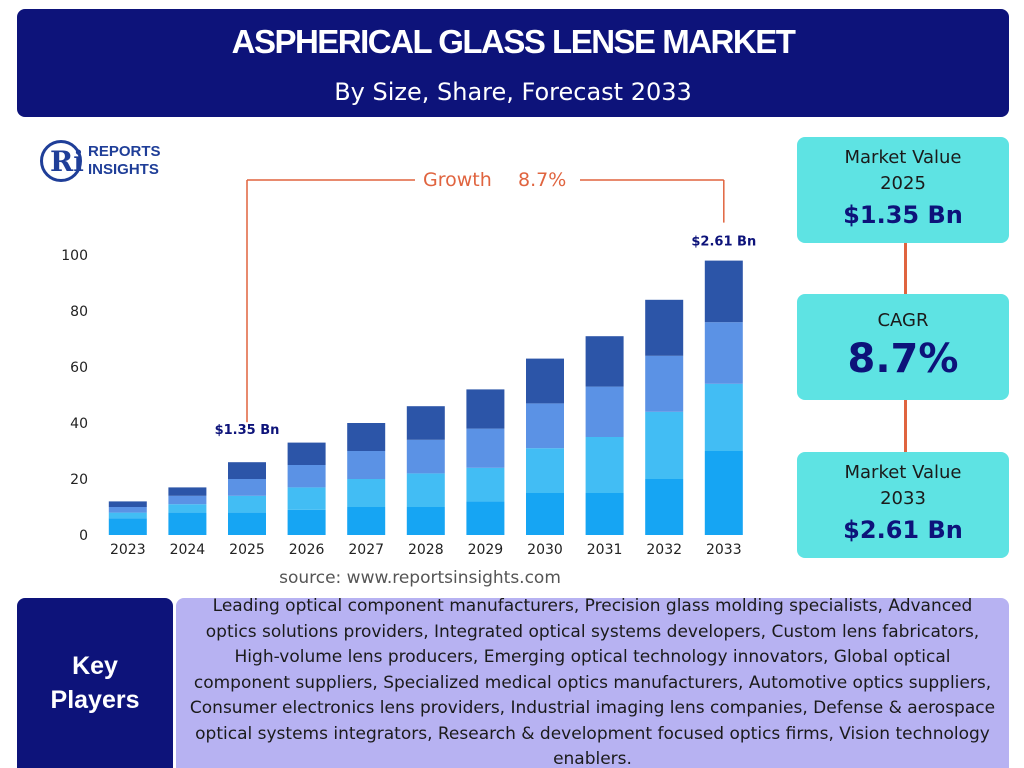  Describe the element at coordinates (513, 41) in the screenshot. I see `page-title: ASPHERICAL GLASS LENSE MARKET` at that location.